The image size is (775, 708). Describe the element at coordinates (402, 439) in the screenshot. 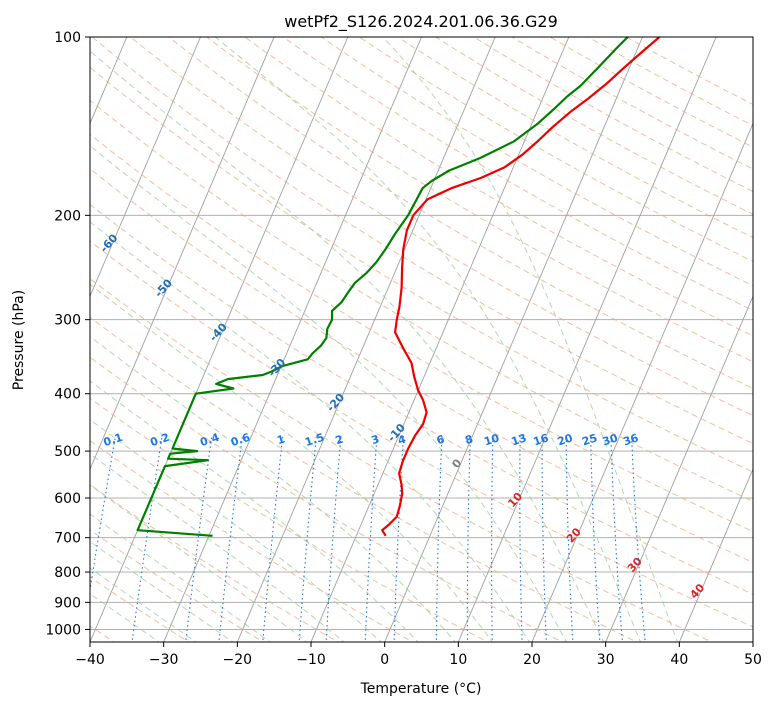

I see `mixing-ratio-label: 4` at that location.